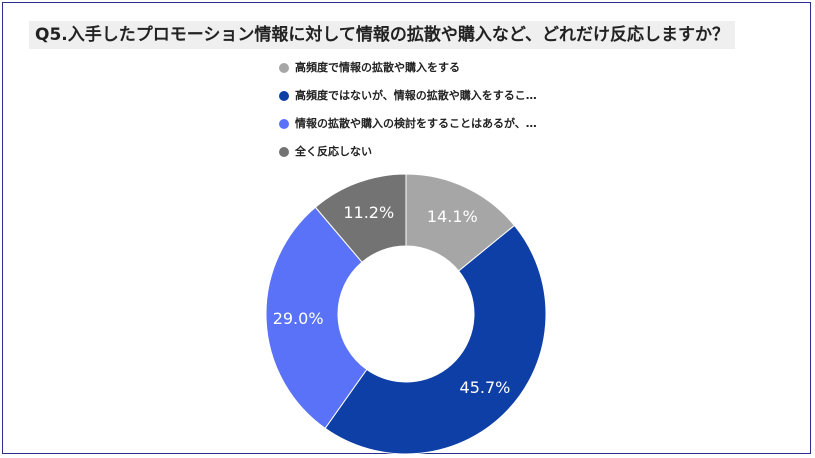  What do you see at coordinates (377, 67) in the screenshot?
I see `legend-label-0: 高頻度で情報の拡散や購入をする` at bounding box center [377, 67].